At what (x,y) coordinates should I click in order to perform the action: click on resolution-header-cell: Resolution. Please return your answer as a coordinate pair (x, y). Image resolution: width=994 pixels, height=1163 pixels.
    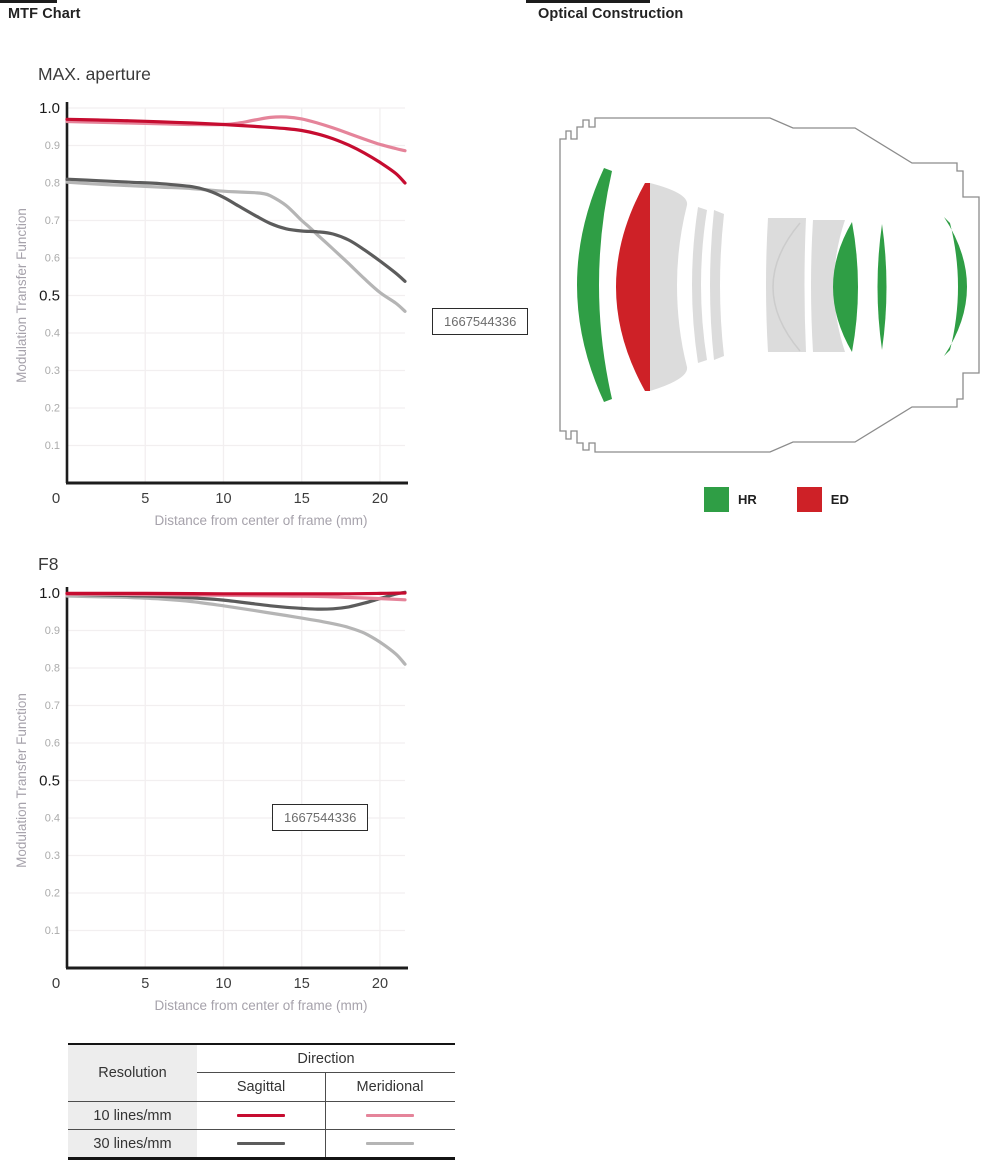
    Looking at the image, I should click on (132, 1073).